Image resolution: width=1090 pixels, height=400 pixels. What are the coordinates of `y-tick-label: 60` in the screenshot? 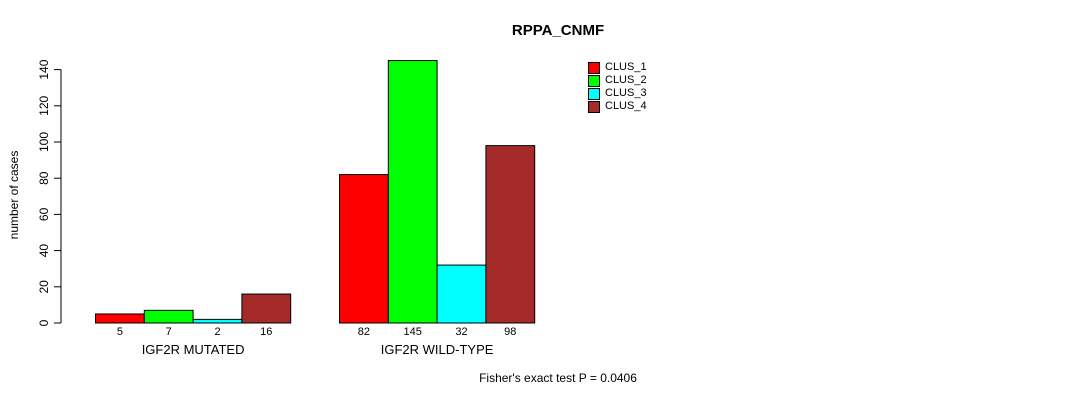 It's located at (44, 214).